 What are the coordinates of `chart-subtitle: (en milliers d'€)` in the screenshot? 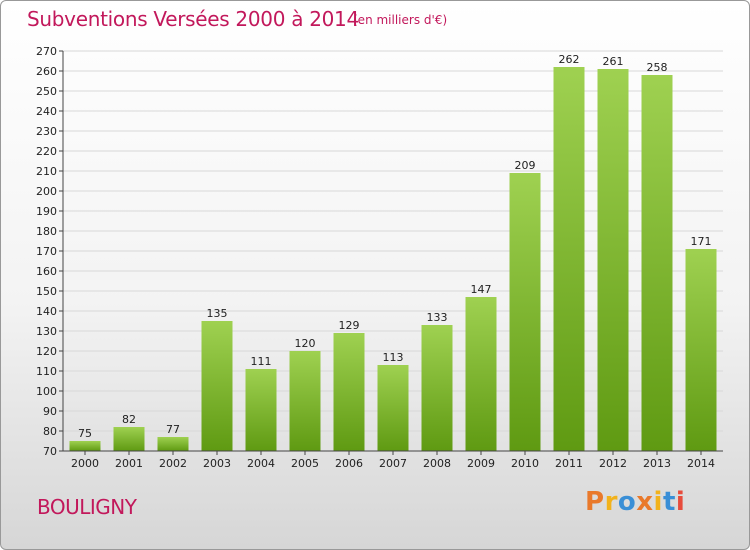 It's located at (400, 20).